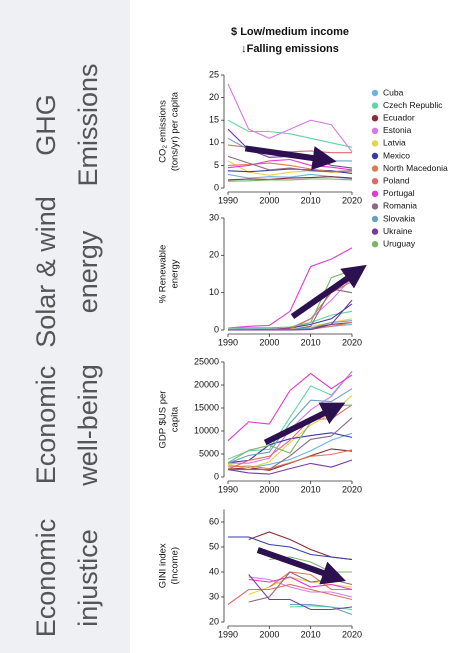  What do you see at coordinates (398, 231) in the screenshot?
I see `legend-label: Ukraine` at bounding box center [398, 231].